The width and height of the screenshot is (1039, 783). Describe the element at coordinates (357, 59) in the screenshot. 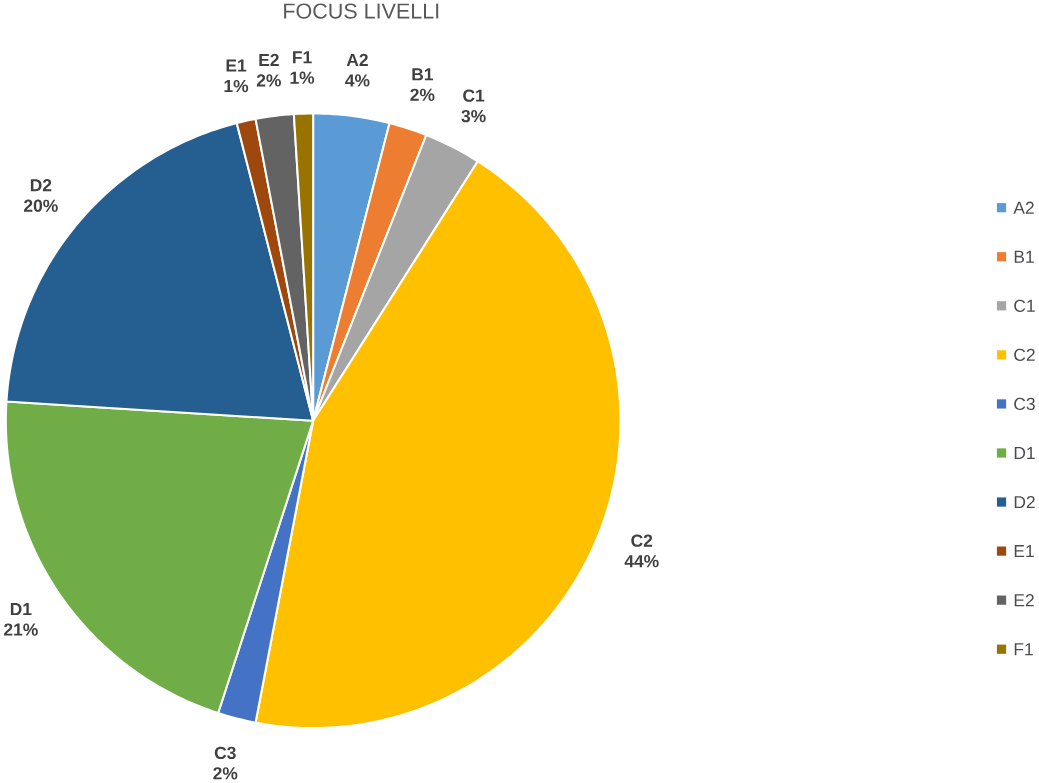

I see `slice-label: A2` at that location.